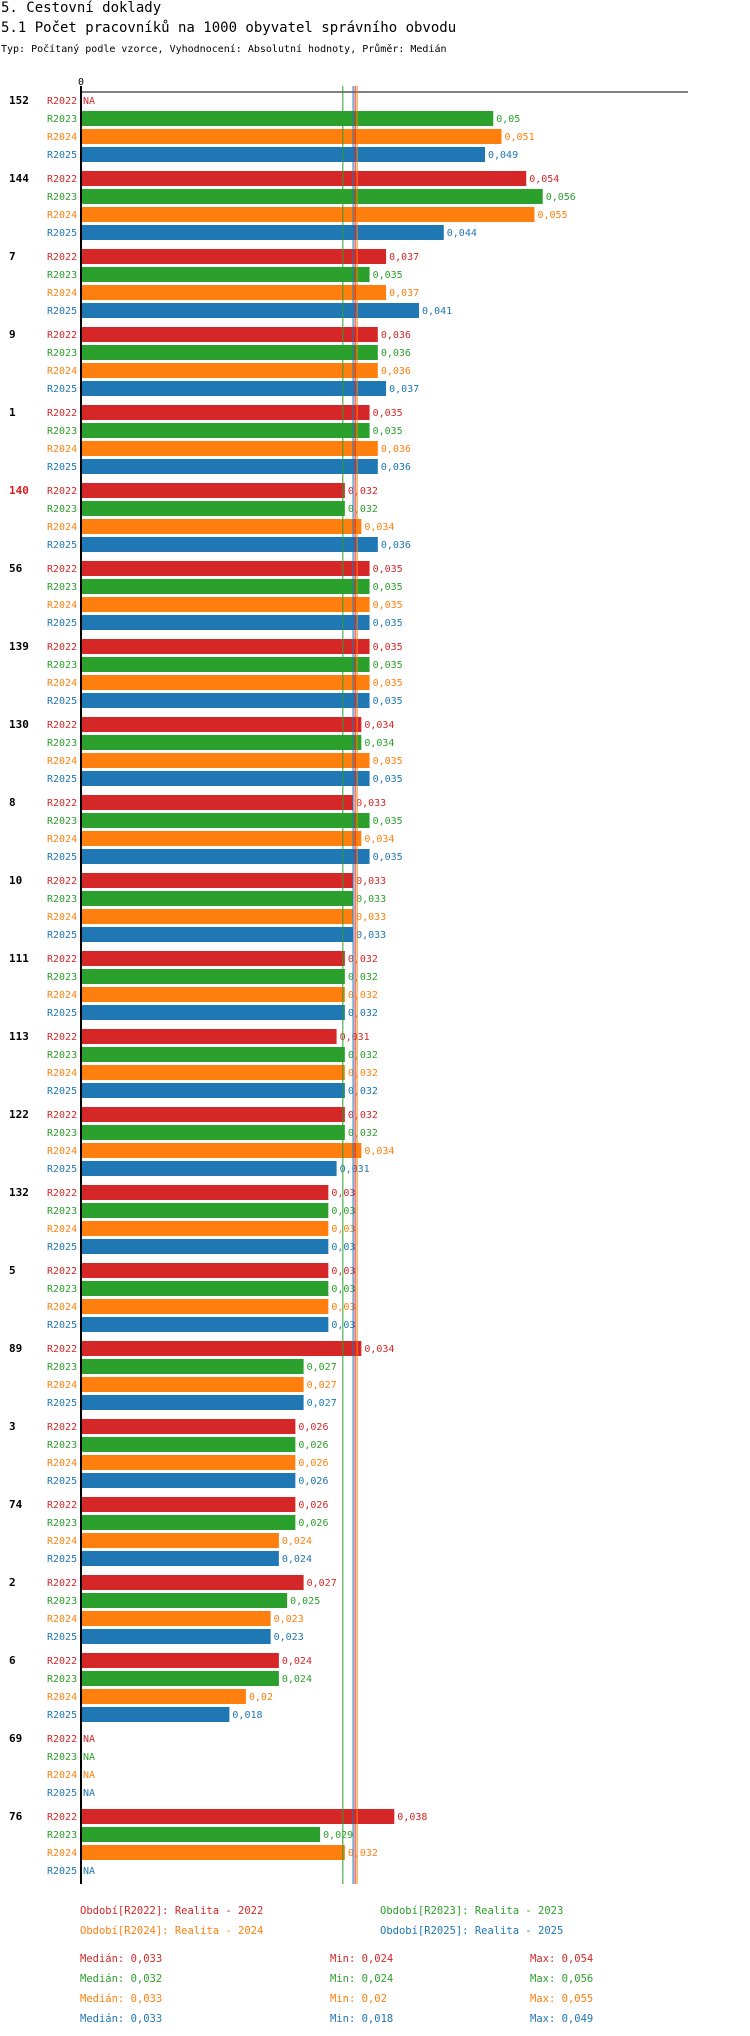 The height and width of the screenshot is (2036, 750). Describe the element at coordinates (15, 880) in the screenshot. I see `group-label: 10` at that location.